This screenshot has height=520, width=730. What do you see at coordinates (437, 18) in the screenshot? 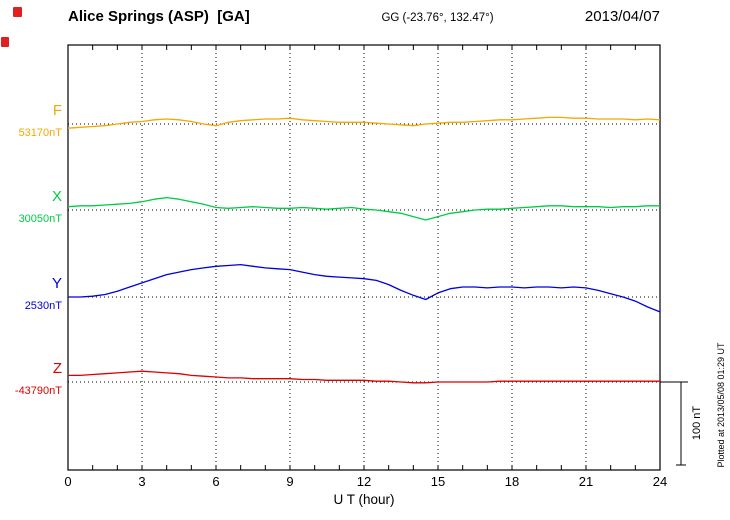
I see `geo-coordinates: GG (-23.76°, 132.47°)` at bounding box center [437, 18].